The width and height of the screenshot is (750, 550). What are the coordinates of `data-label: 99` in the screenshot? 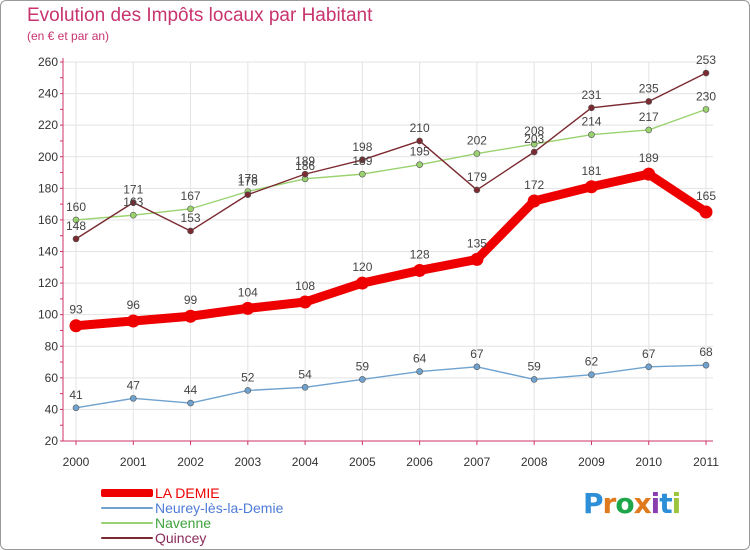 It's located at (191, 300).